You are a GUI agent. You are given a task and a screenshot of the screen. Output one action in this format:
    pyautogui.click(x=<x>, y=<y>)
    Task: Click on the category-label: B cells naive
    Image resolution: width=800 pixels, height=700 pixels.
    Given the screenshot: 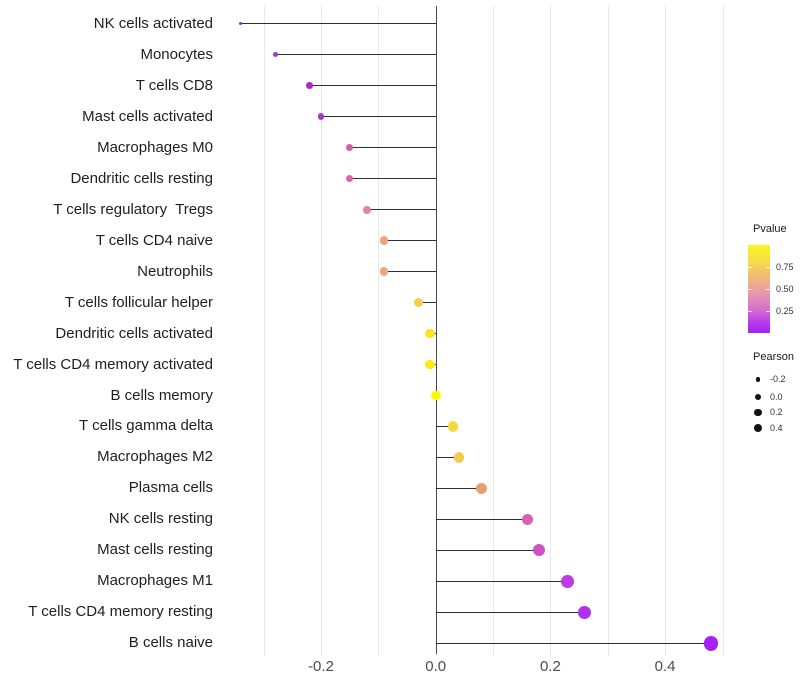 What is the action you would take?
    pyautogui.click(x=170, y=643)
    